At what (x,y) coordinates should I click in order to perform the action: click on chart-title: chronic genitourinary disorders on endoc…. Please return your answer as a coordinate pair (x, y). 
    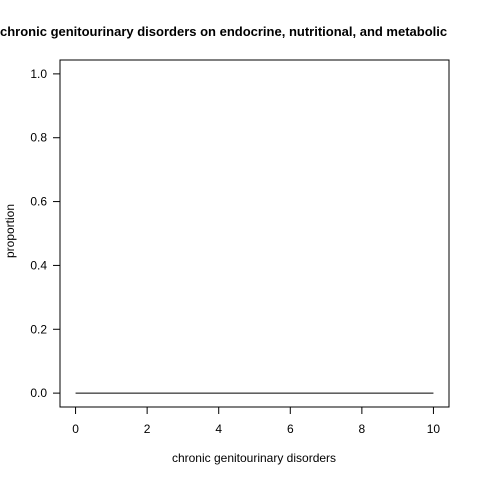
    Looking at the image, I should click on (223, 31).